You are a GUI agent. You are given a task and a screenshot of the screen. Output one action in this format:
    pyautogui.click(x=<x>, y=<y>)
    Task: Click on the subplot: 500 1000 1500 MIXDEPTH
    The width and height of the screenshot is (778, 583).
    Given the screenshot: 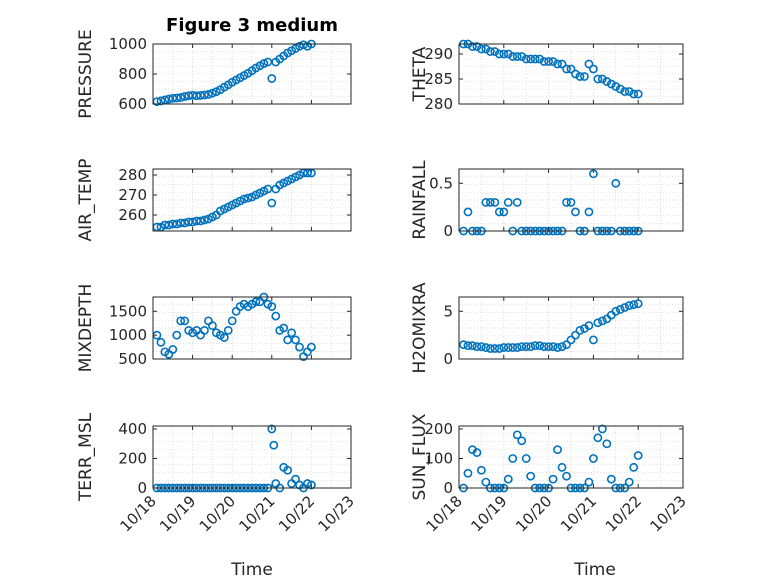 What is the action you would take?
    pyautogui.click(x=214, y=328)
    